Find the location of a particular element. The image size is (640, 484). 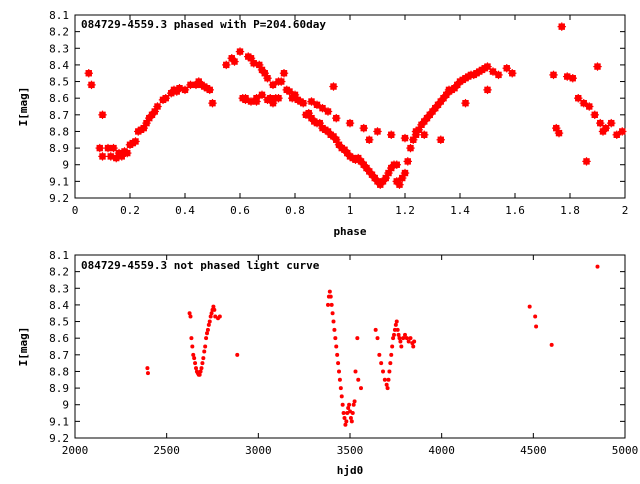

phased-y-tick-label: 8.4 is located at coordinates (59, 65).